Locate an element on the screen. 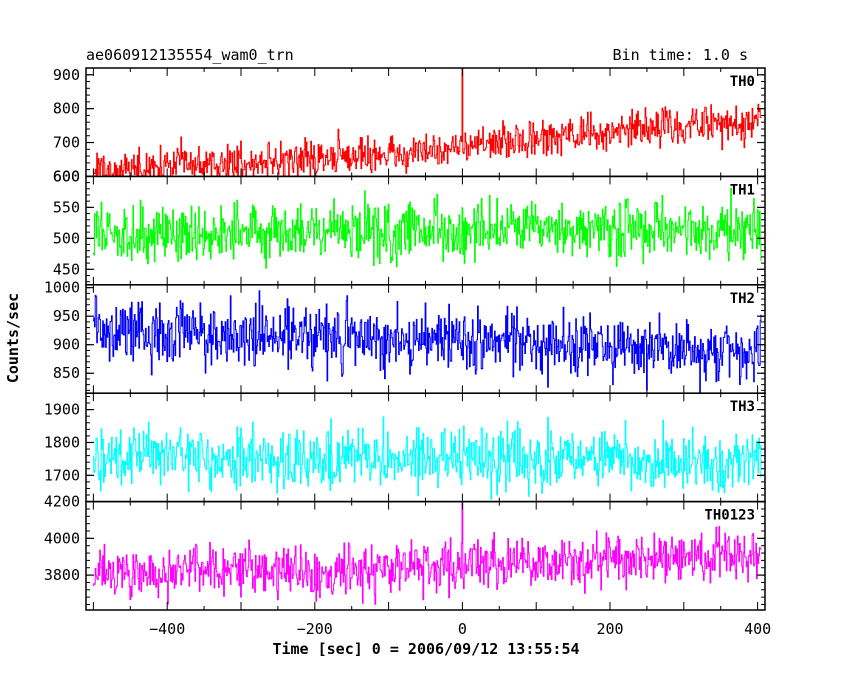 Image resolution: width=850 pixels, height=680 pixels. x-tick-label: 200 is located at coordinates (609, 629).